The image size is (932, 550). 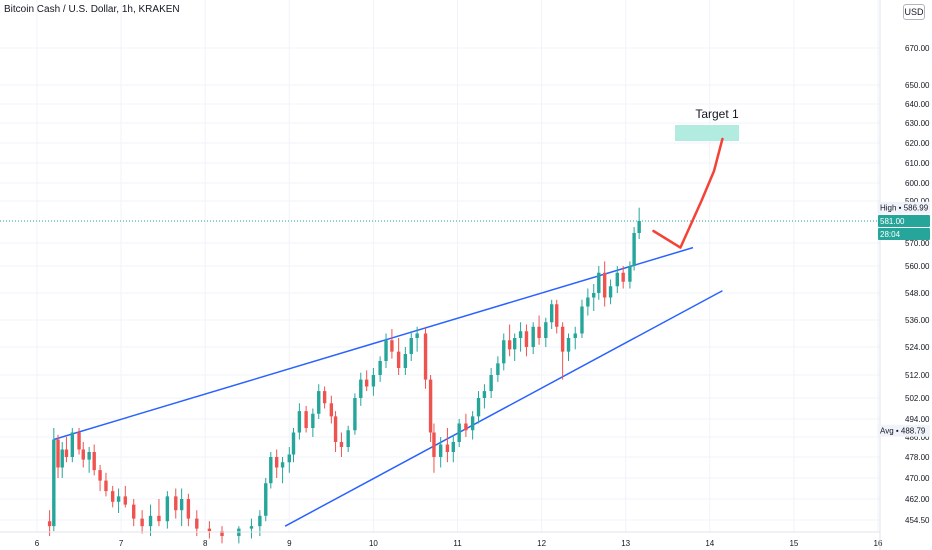 What do you see at coordinates (917, 266) in the screenshot?
I see `price-tick-label: 560.00` at bounding box center [917, 266].